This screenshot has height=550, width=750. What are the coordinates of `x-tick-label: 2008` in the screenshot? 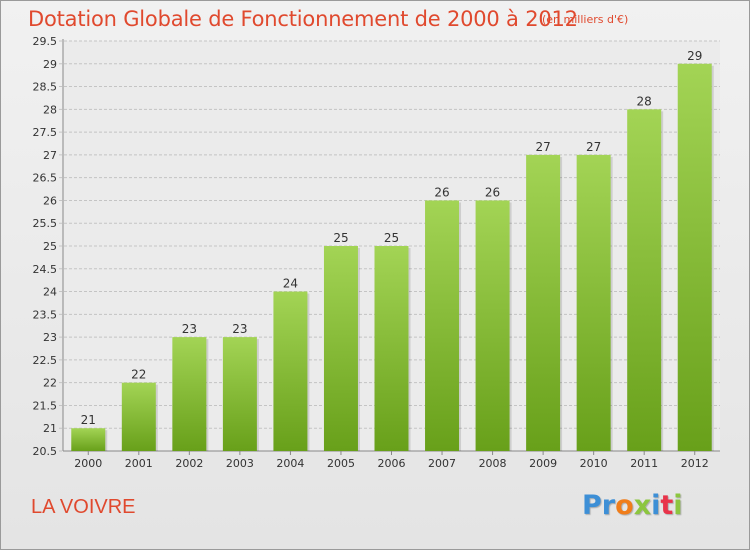 It's located at (493, 463).